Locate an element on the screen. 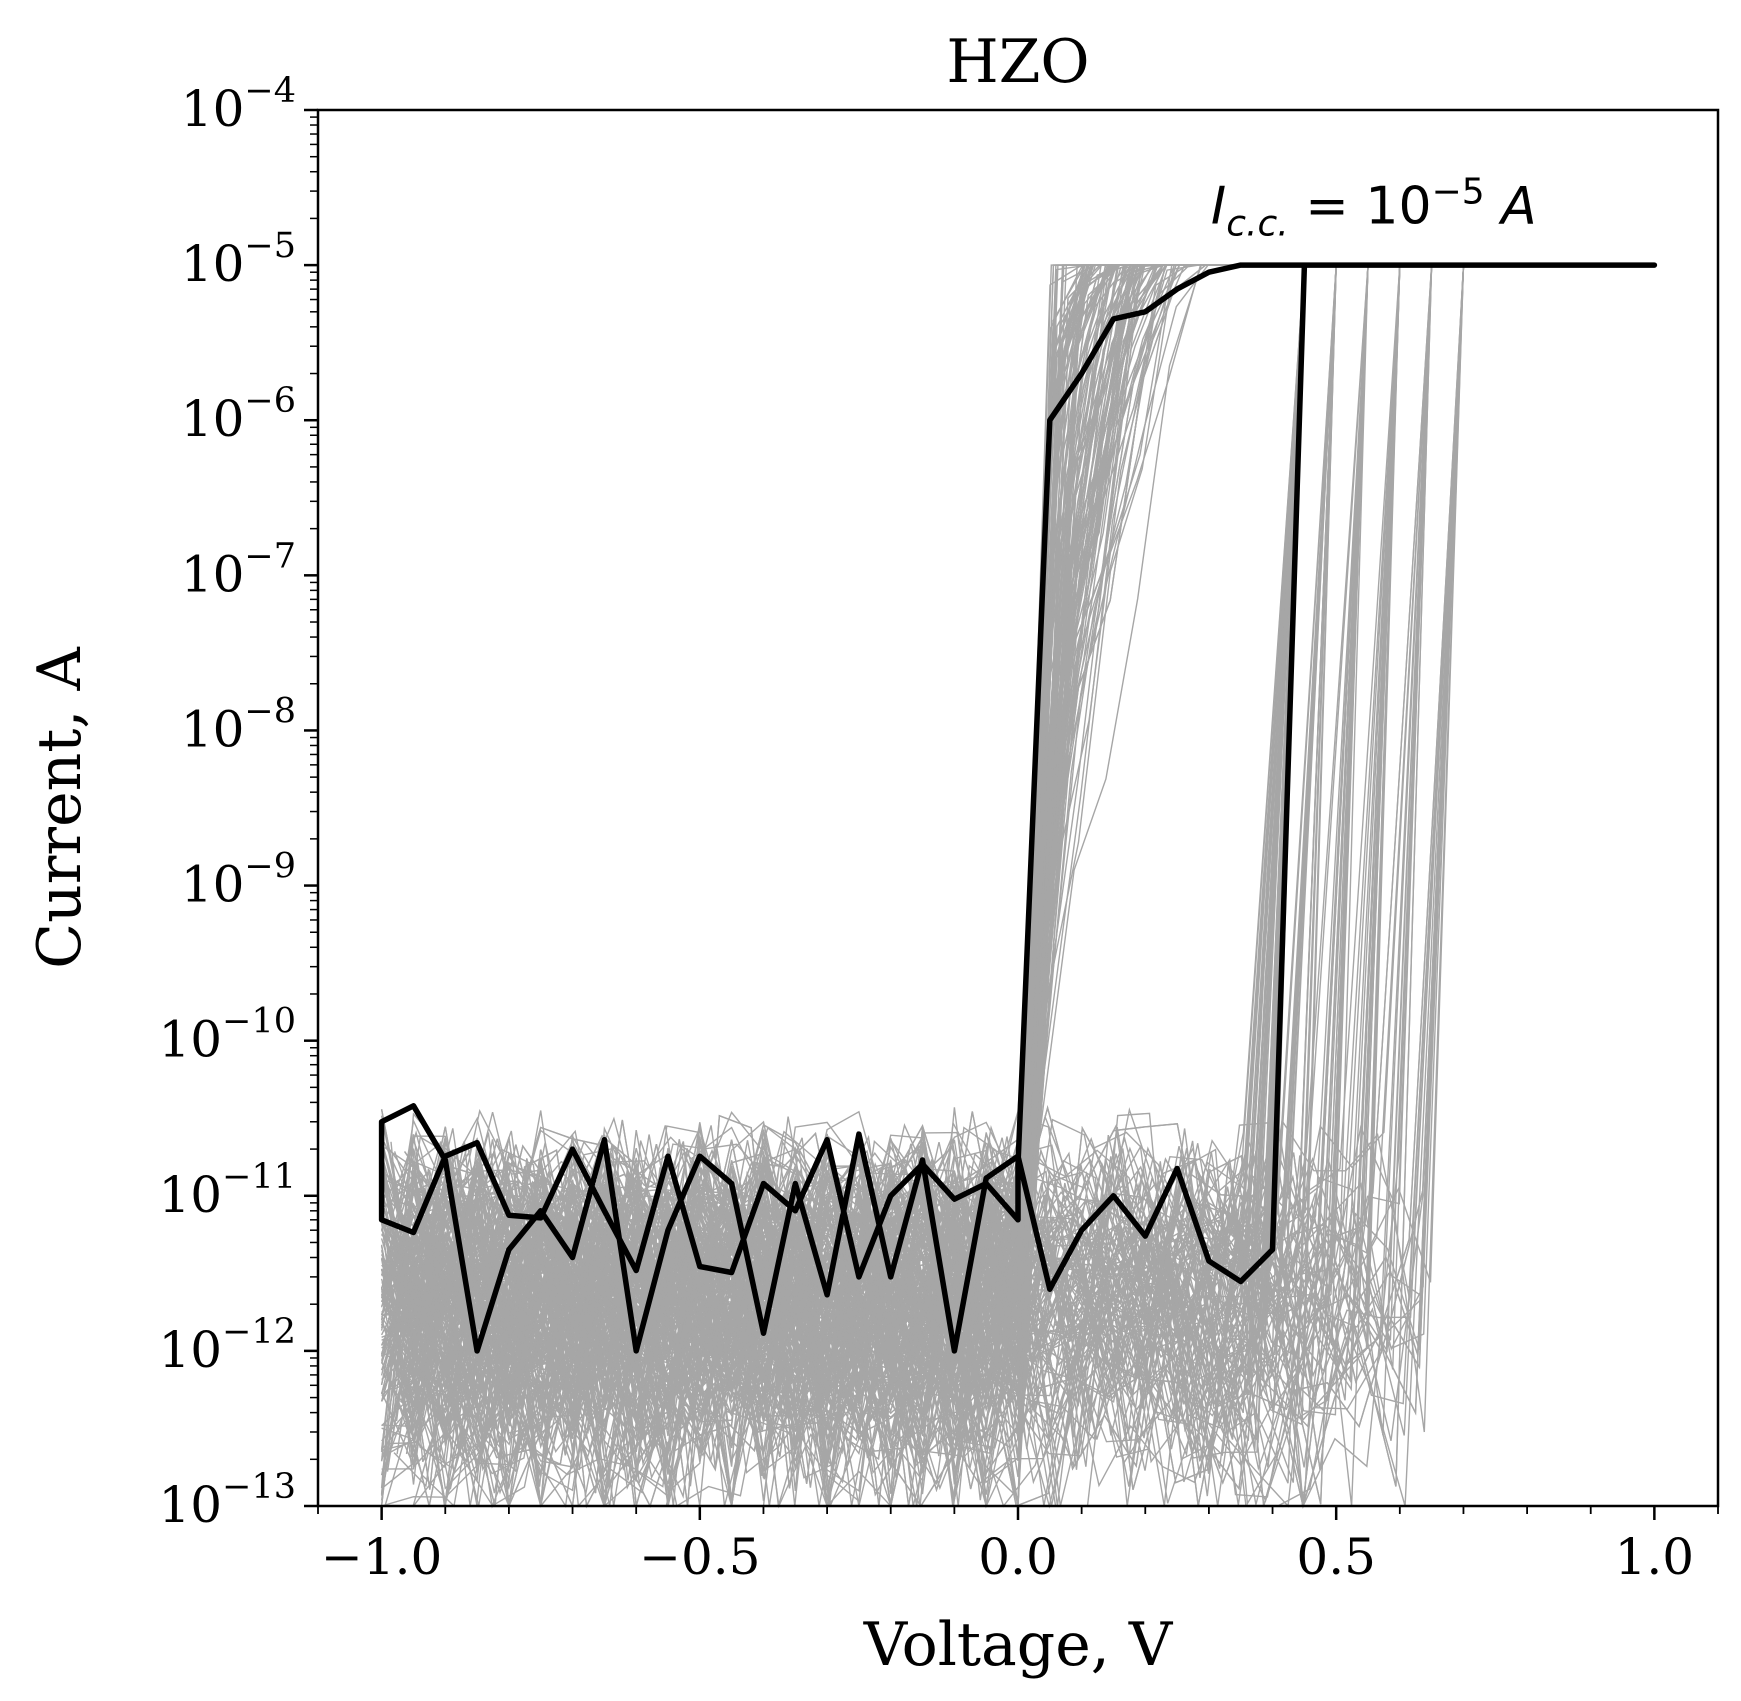 This screenshot has width=1741, height=1701. annotation-superscript: −5 is located at coordinates (1458, 191).